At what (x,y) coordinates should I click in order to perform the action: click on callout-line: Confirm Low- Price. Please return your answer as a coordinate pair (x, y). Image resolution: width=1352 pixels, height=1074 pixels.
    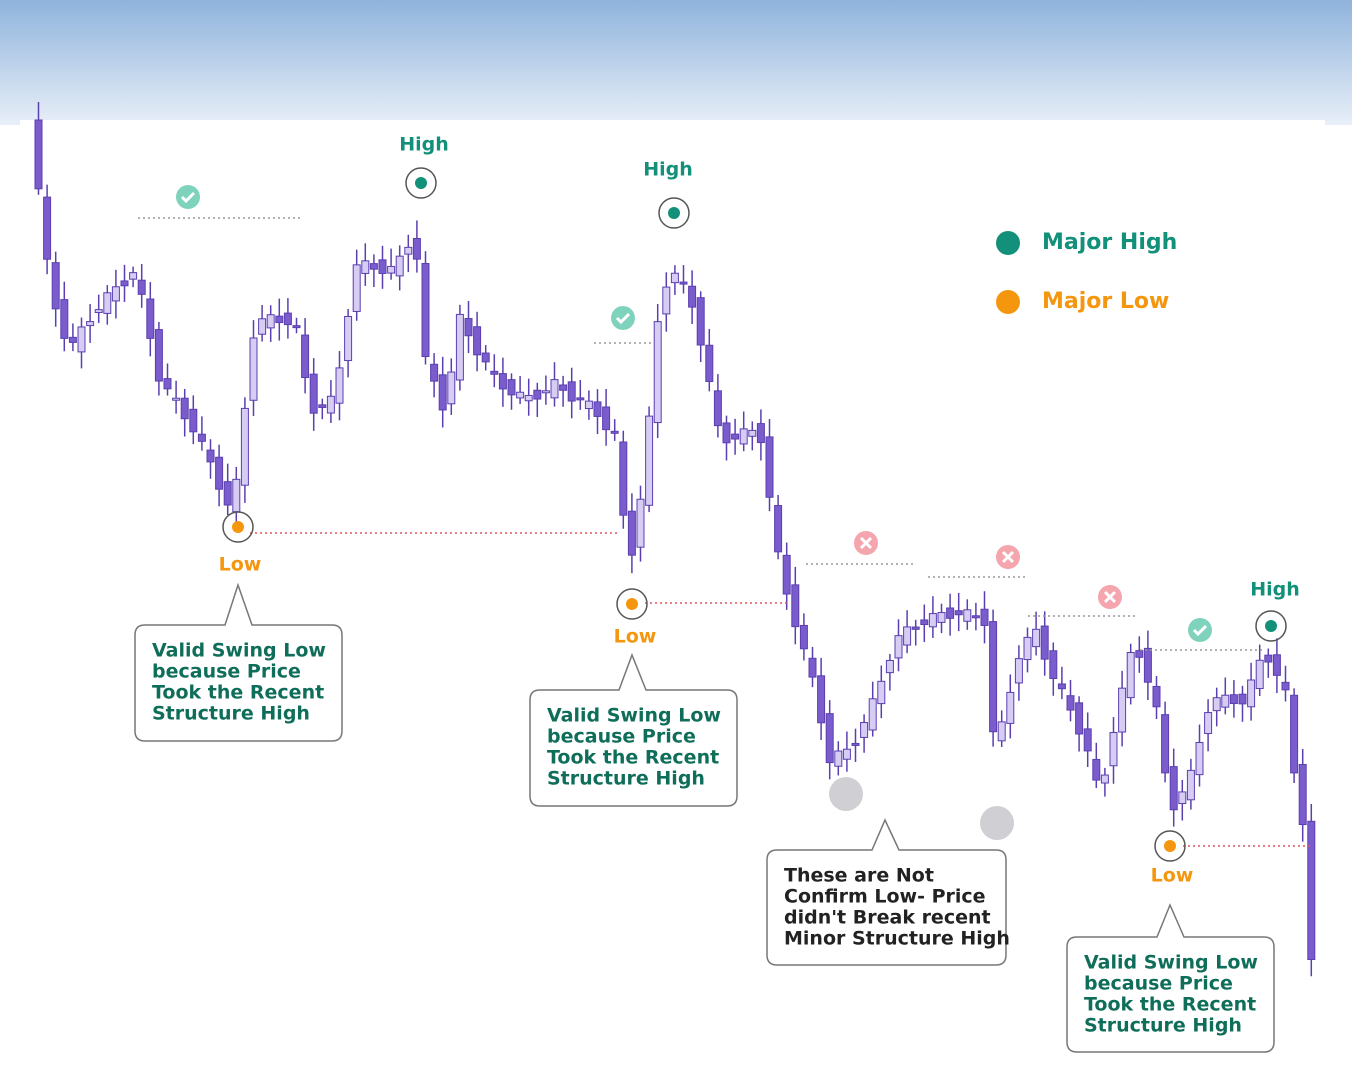
    Looking at the image, I should click on (885, 897).